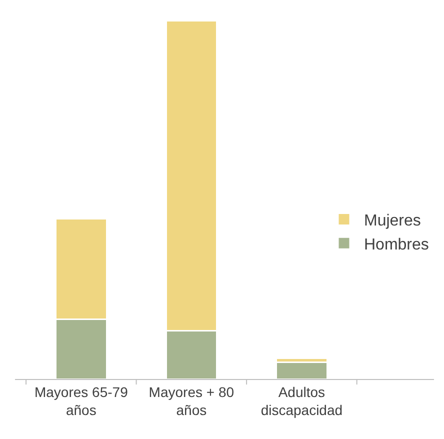 The width and height of the screenshot is (444, 439). What do you see at coordinates (191, 401) in the screenshot?
I see `x-tick-label: Mayores + 80 años` at bounding box center [191, 401].